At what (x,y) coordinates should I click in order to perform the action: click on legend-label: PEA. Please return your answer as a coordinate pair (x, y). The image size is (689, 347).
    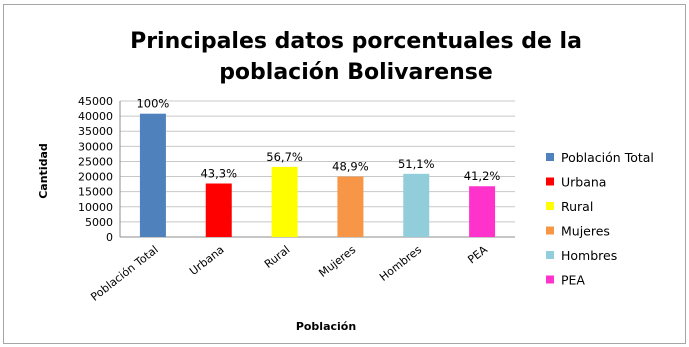
    Looking at the image, I should click on (573, 280).